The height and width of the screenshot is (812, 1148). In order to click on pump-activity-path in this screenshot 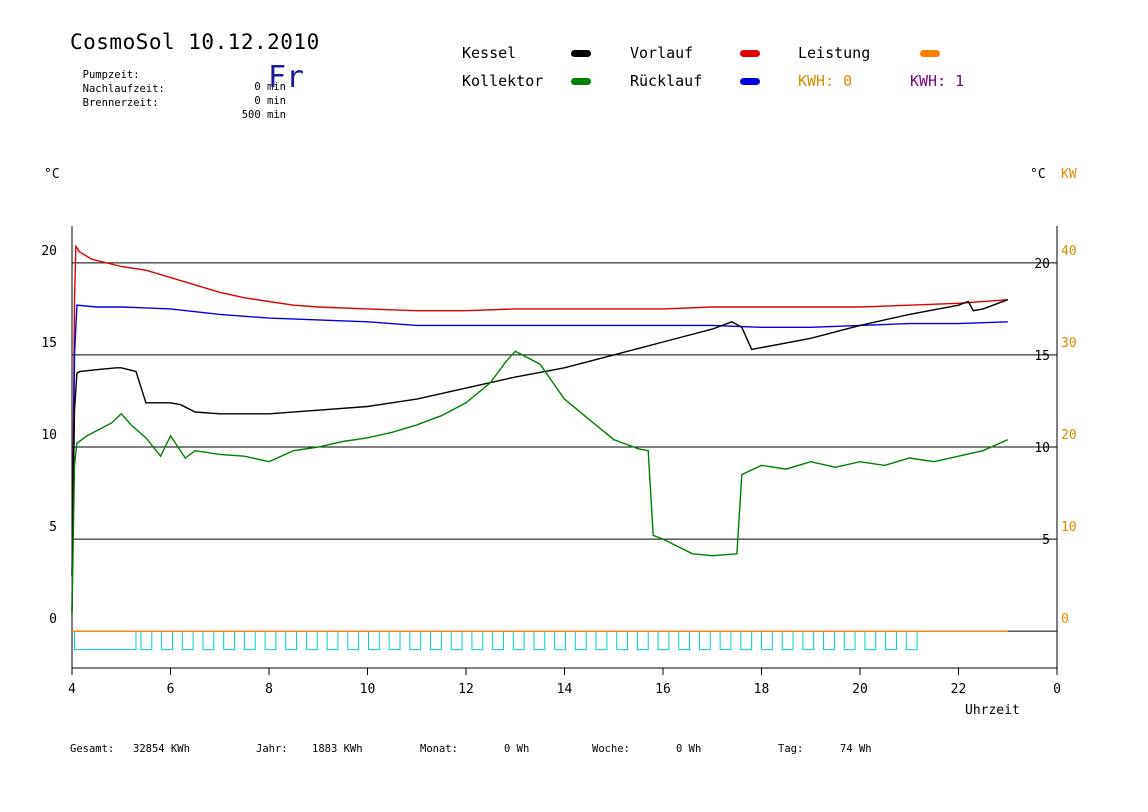, I will do `click(540, 640)`.